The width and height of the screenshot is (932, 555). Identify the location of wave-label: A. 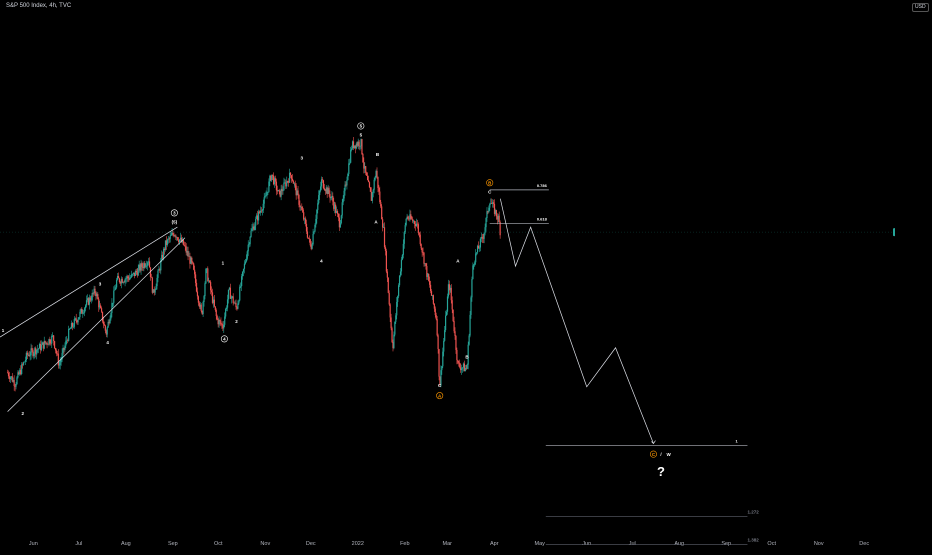
(458, 261).